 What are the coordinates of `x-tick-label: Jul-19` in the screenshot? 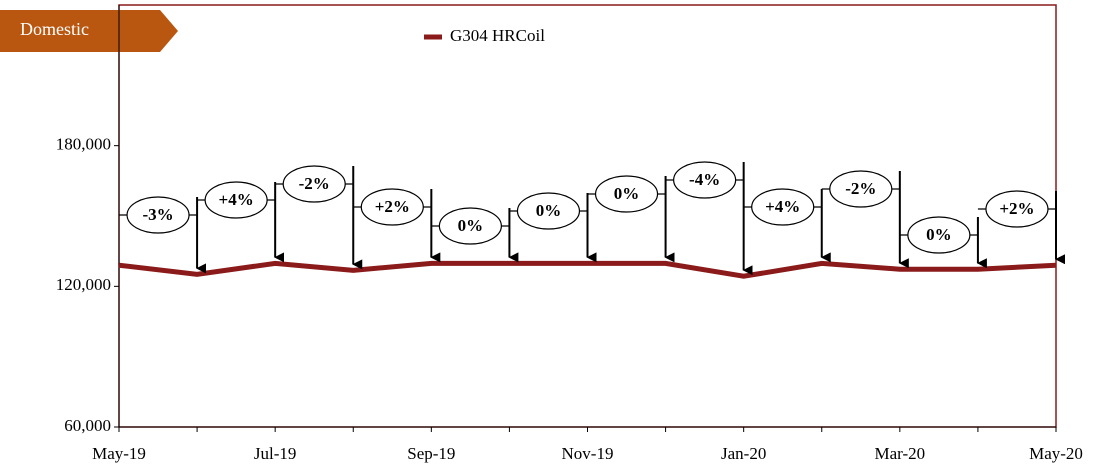 It's located at (275, 453).